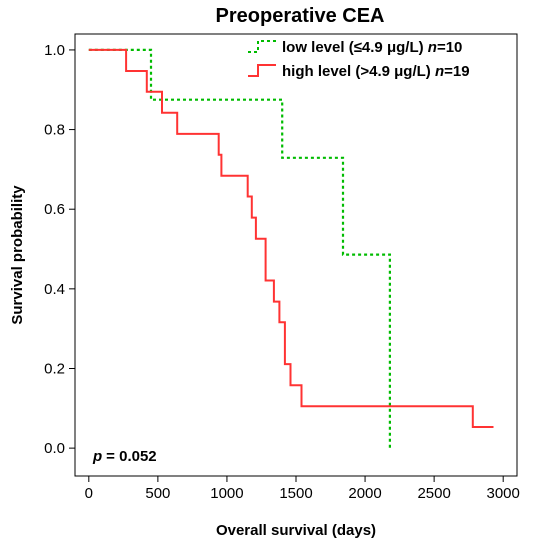 Image resolution: width=533 pixels, height=550 pixels. What do you see at coordinates (54, 209) in the screenshot?
I see `y-tick-label: 0.6` at bounding box center [54, 209].